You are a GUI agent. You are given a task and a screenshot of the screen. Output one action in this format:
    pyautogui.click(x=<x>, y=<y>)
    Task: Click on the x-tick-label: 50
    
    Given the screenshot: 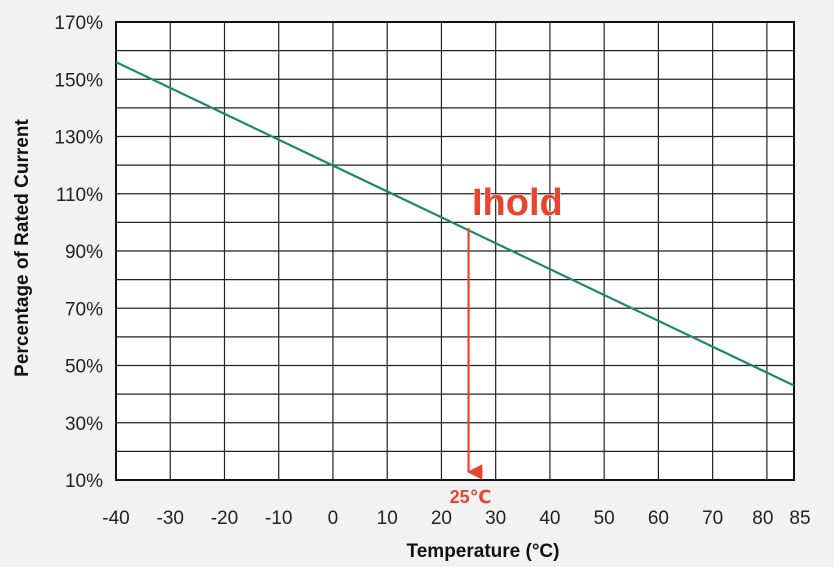 What is the action you would take?
    pyautogui.click(x=604, y=518)
    